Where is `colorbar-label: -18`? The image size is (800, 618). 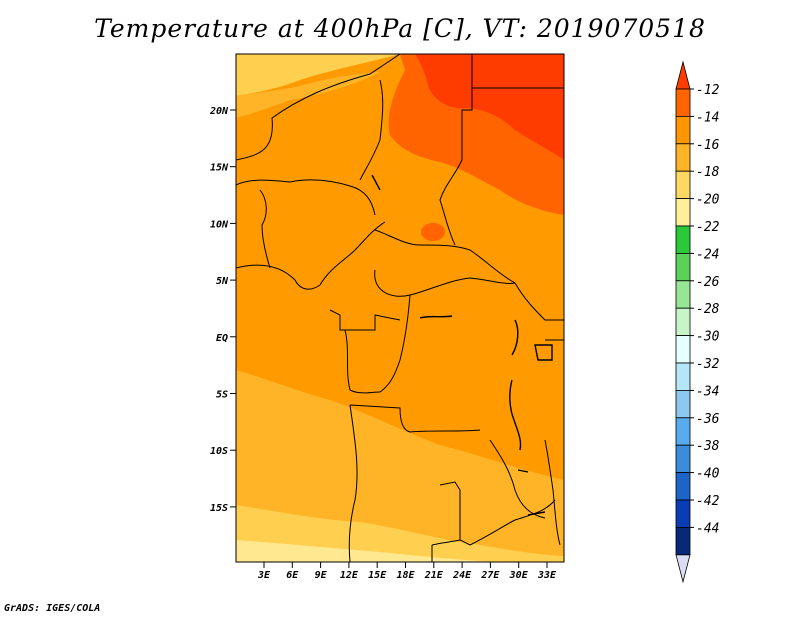 colorbar-label: -18 is located at coordinates (708, 172).